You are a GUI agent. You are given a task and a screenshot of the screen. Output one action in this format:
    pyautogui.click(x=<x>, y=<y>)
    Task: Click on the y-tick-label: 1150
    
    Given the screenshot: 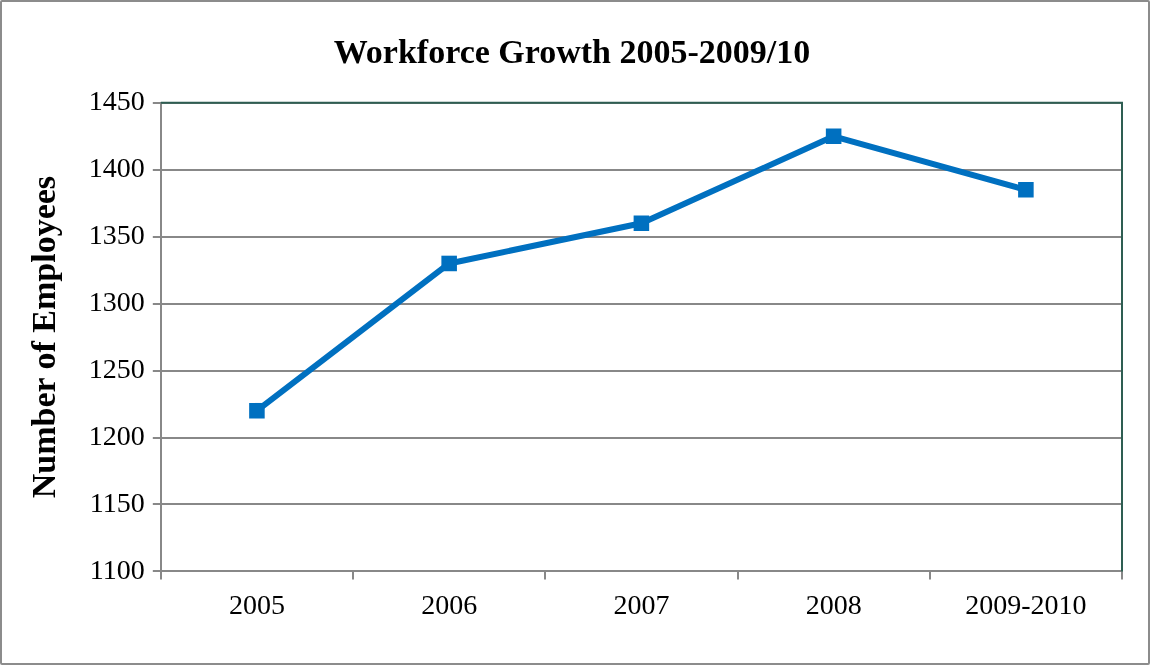 What is the action you would take?
    pyautogui.click(x=117, y=502)
    